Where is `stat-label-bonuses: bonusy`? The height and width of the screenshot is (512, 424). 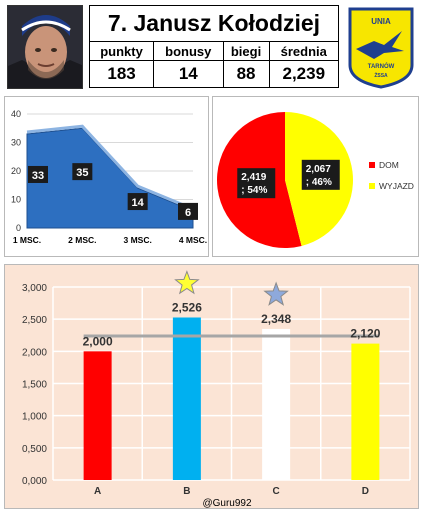 stat-label-bonuses: bonusy is located at coordinates (188, 51).